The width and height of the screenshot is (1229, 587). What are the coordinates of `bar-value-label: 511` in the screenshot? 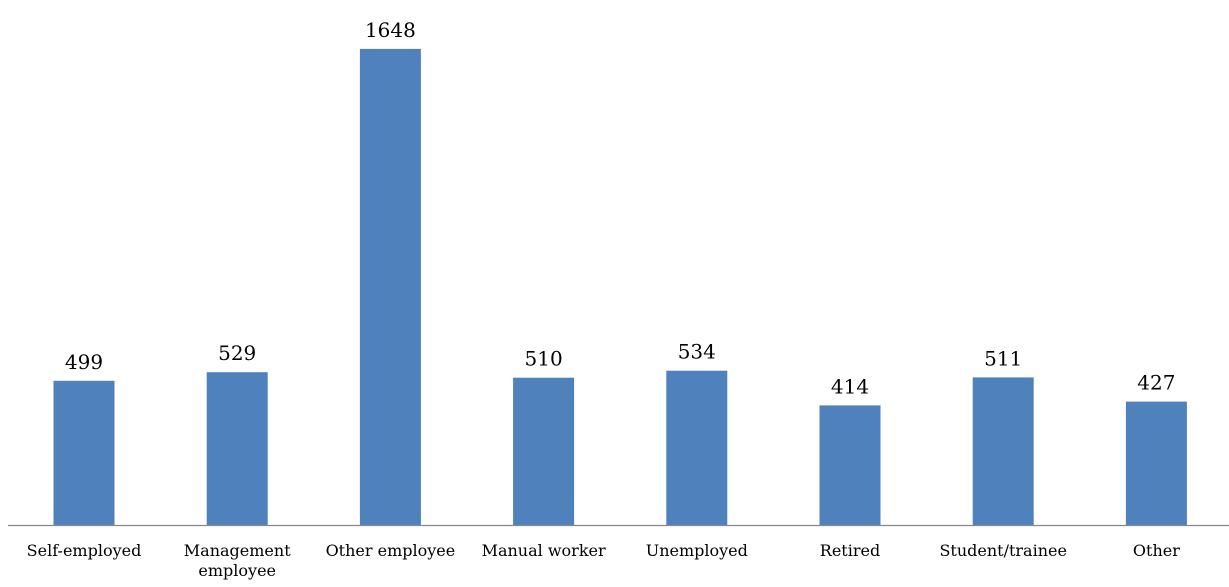 It's located at (1003, 358).